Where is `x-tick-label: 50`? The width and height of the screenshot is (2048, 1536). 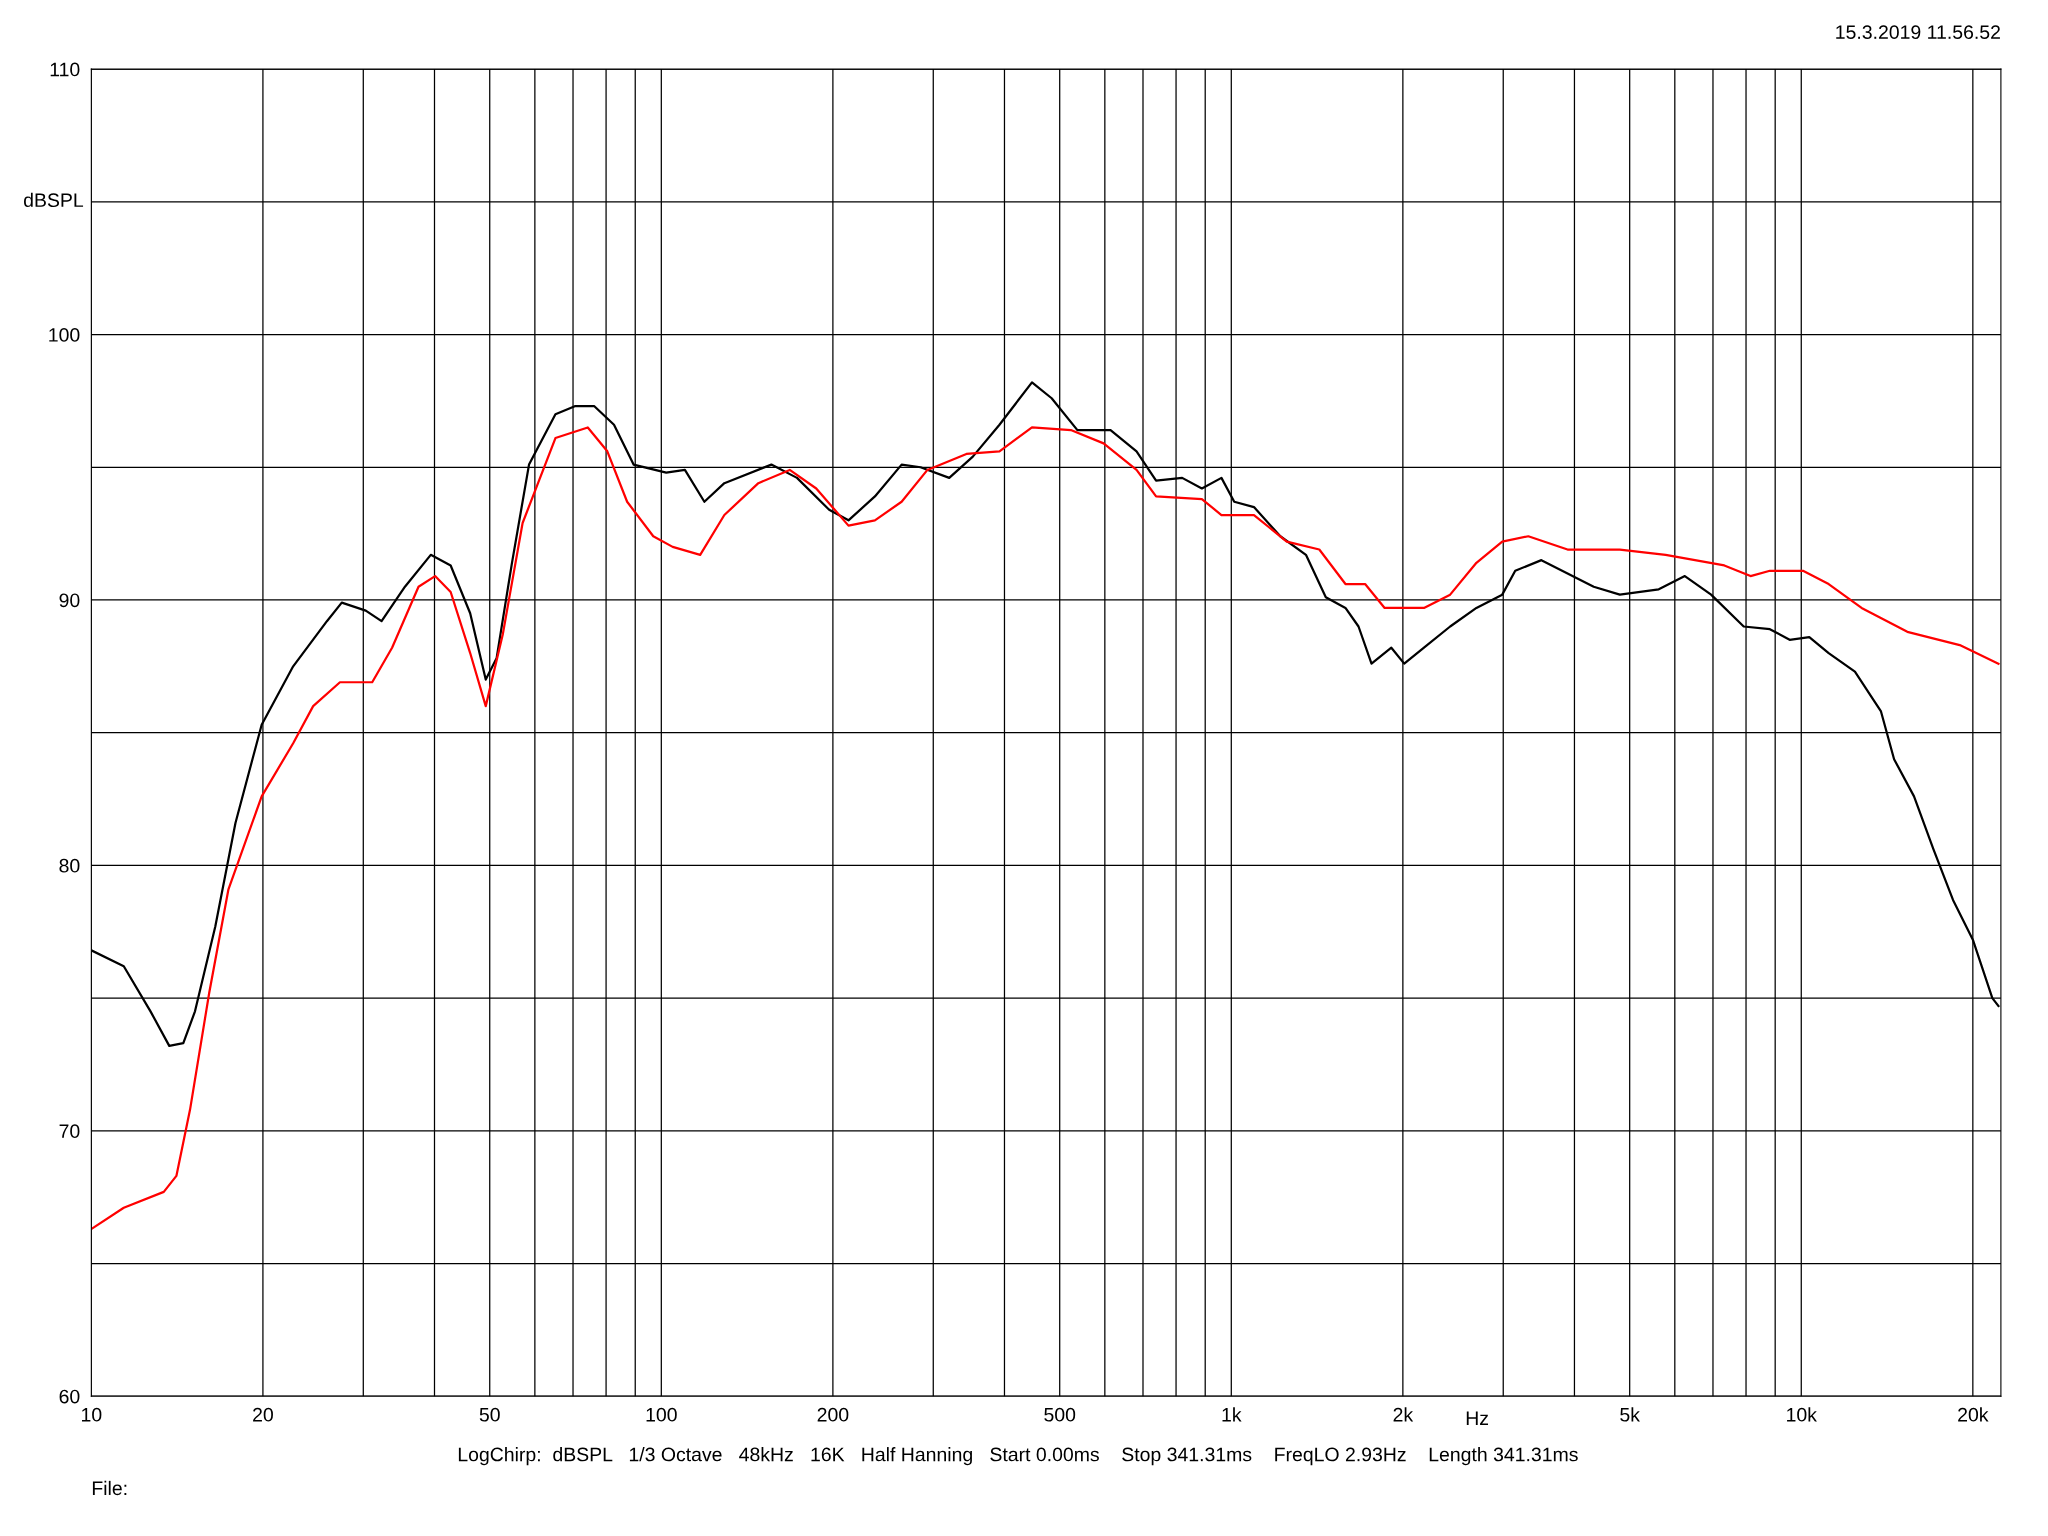 x-tick-label: 50 is located at coordinates (489, 1414).